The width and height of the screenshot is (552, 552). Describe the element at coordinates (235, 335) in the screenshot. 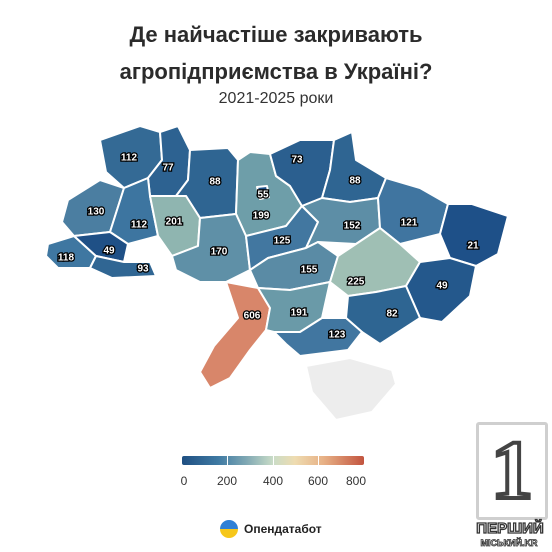

I see `region-odesa` at that location.